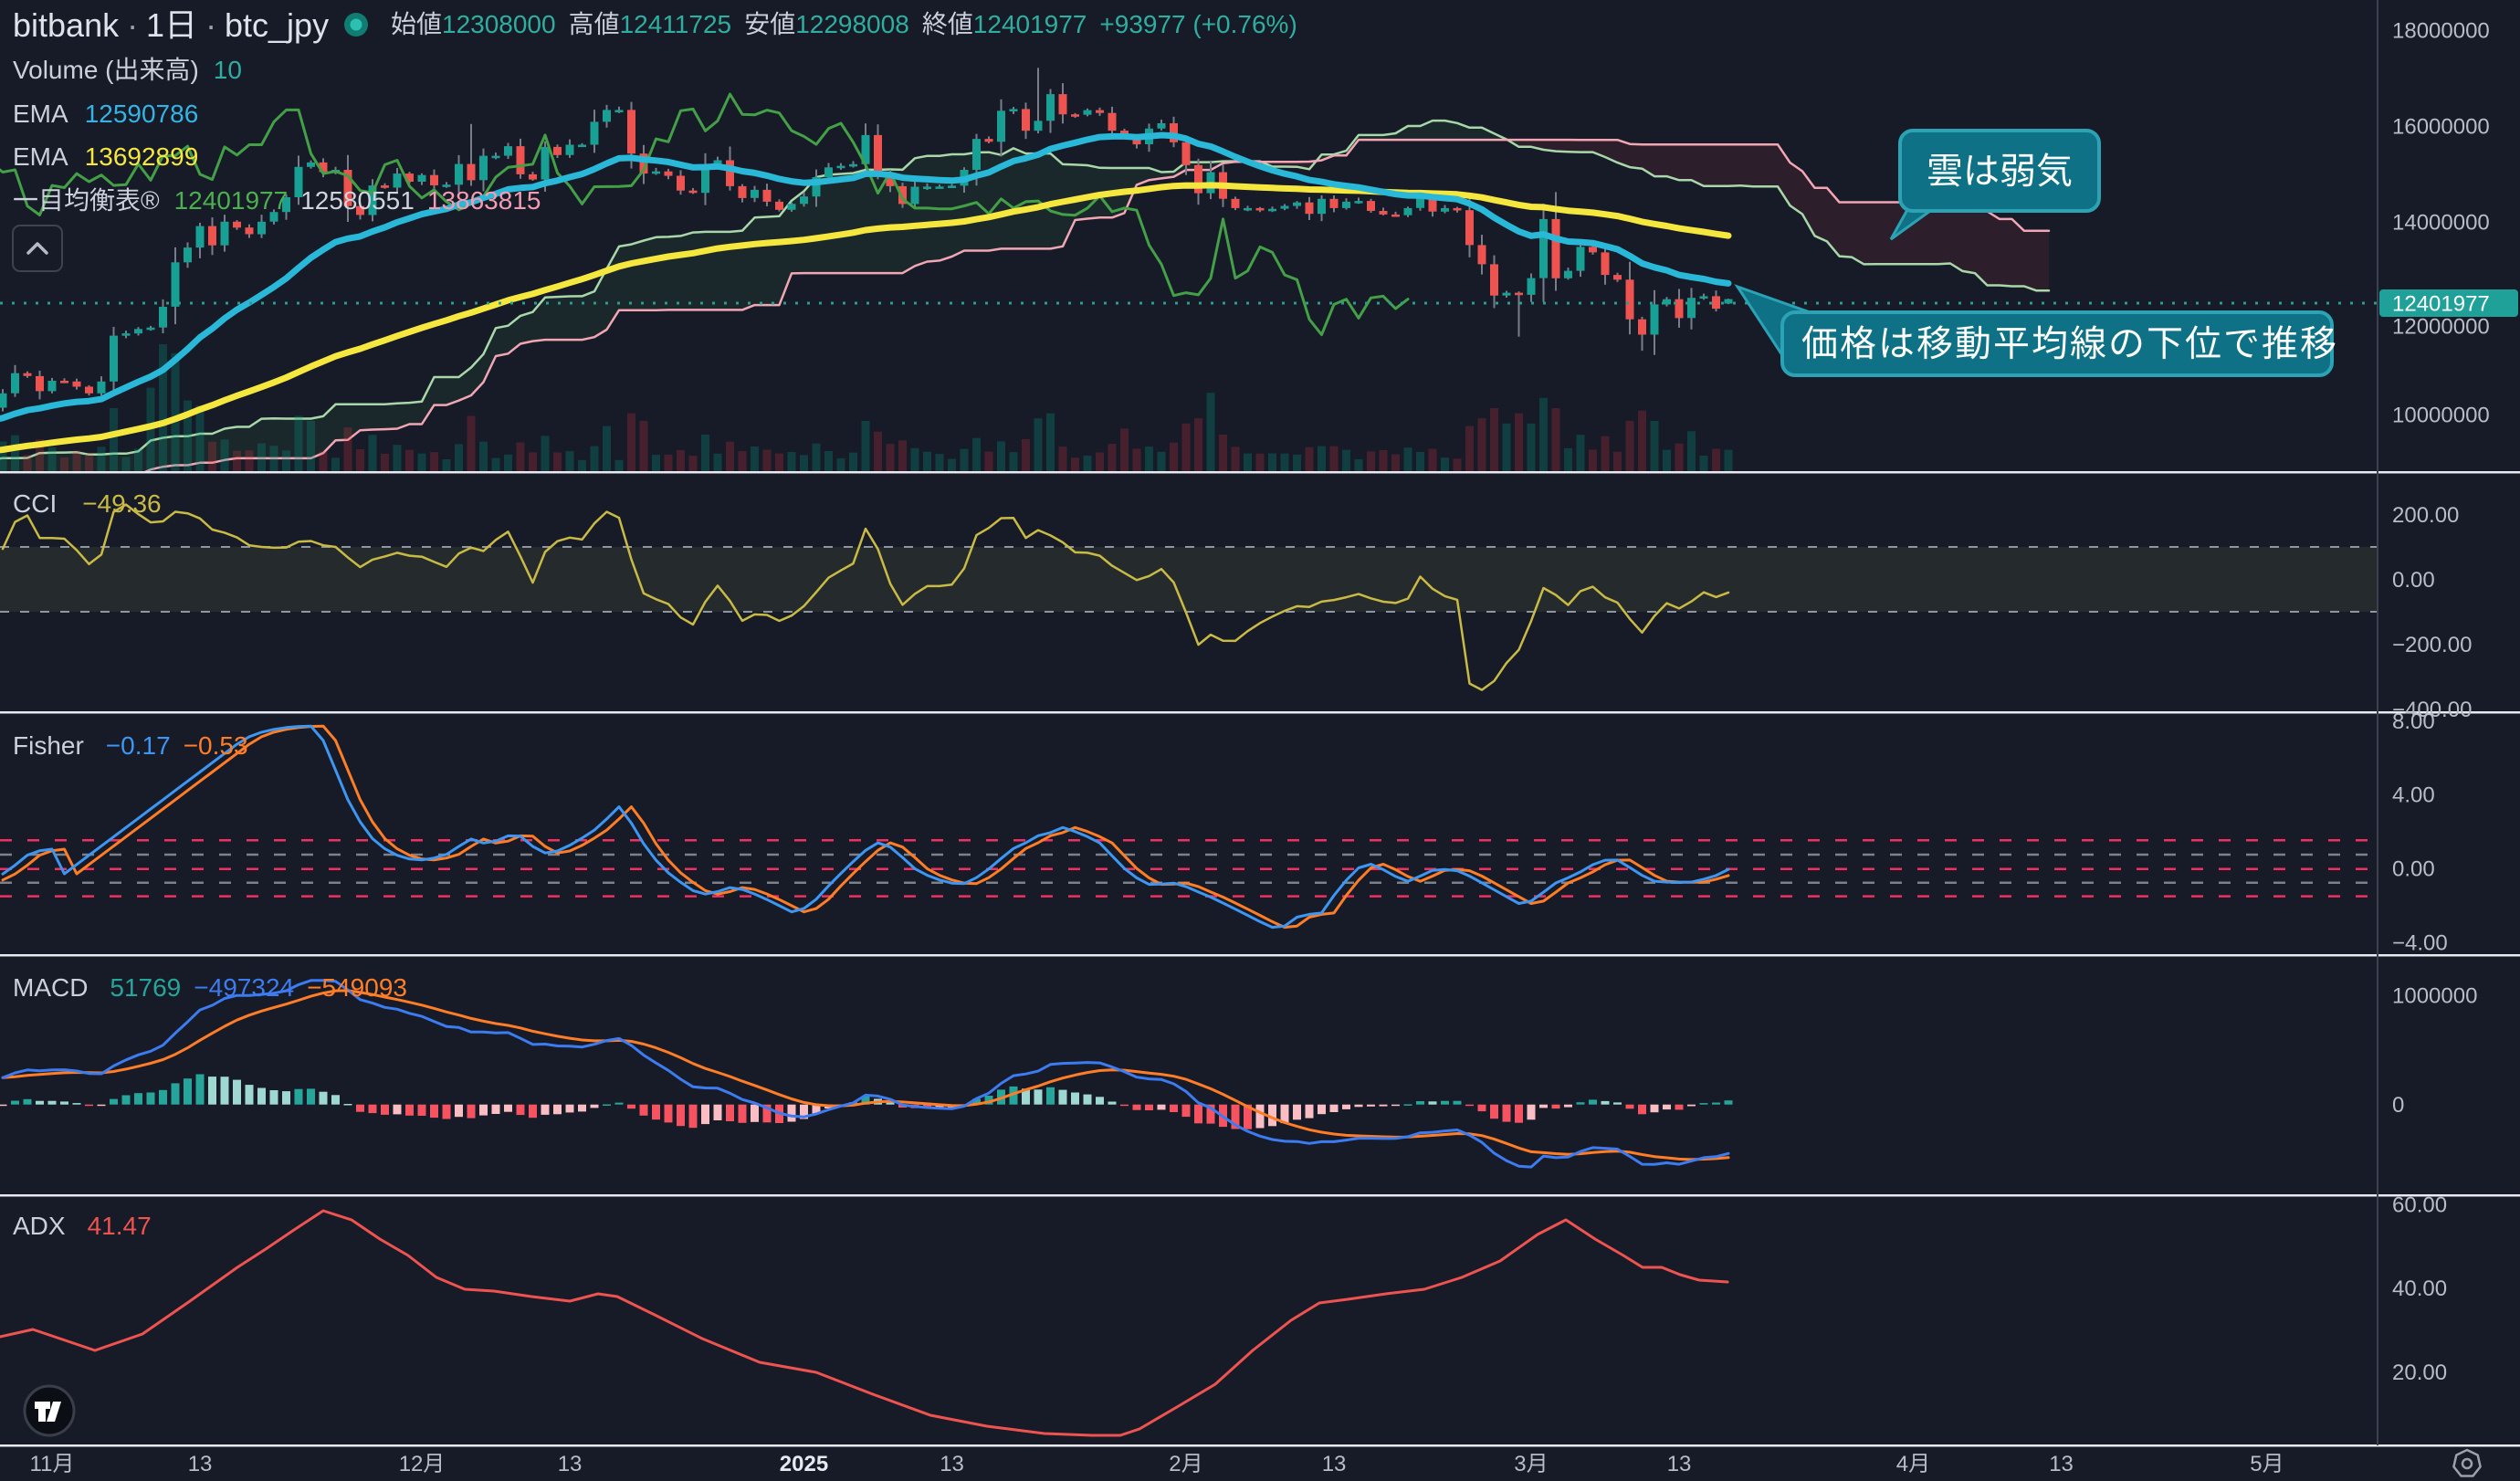  What do you see at coordinates (51, 987) in the screenshot?
I see `svg-text: MACD` at bounding box center [51, 987].